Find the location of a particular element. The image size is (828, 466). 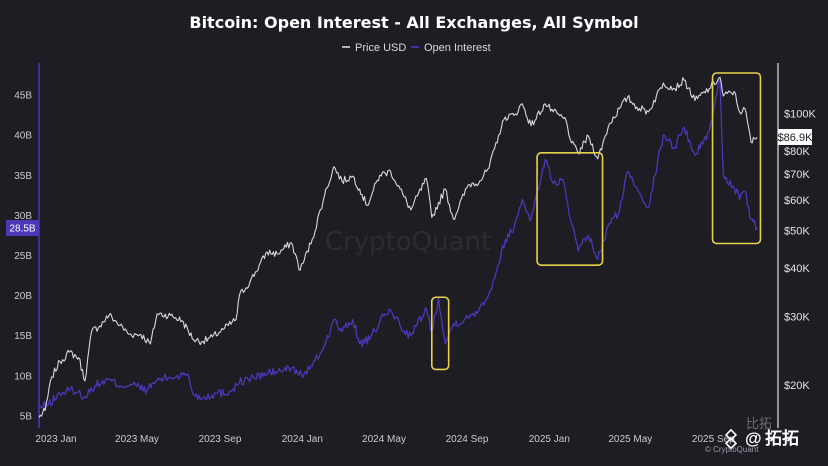

right-tick-label: $30K is located at coordinates (797, 318).